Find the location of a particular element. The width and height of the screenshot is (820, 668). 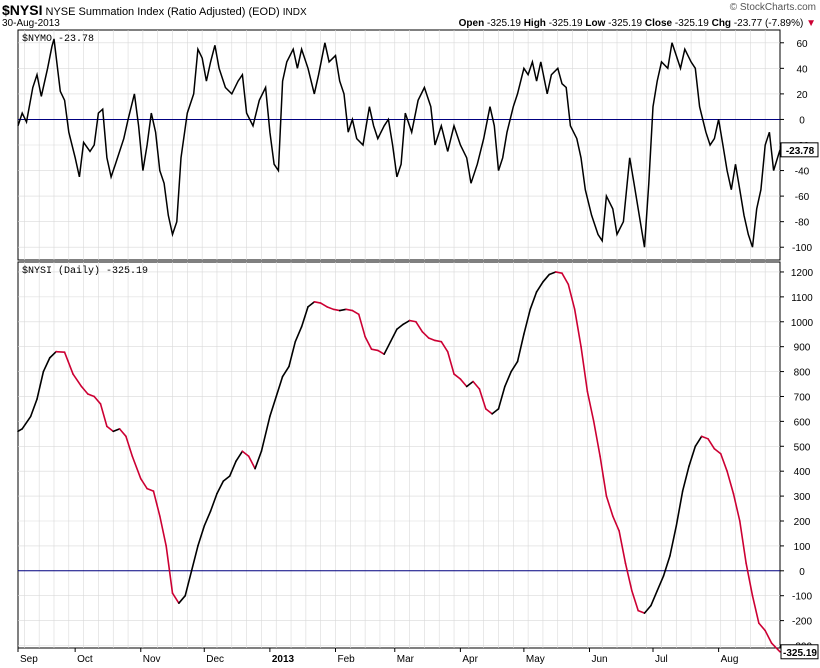

low-value: -325.19 is located at coordinates (625, 23).